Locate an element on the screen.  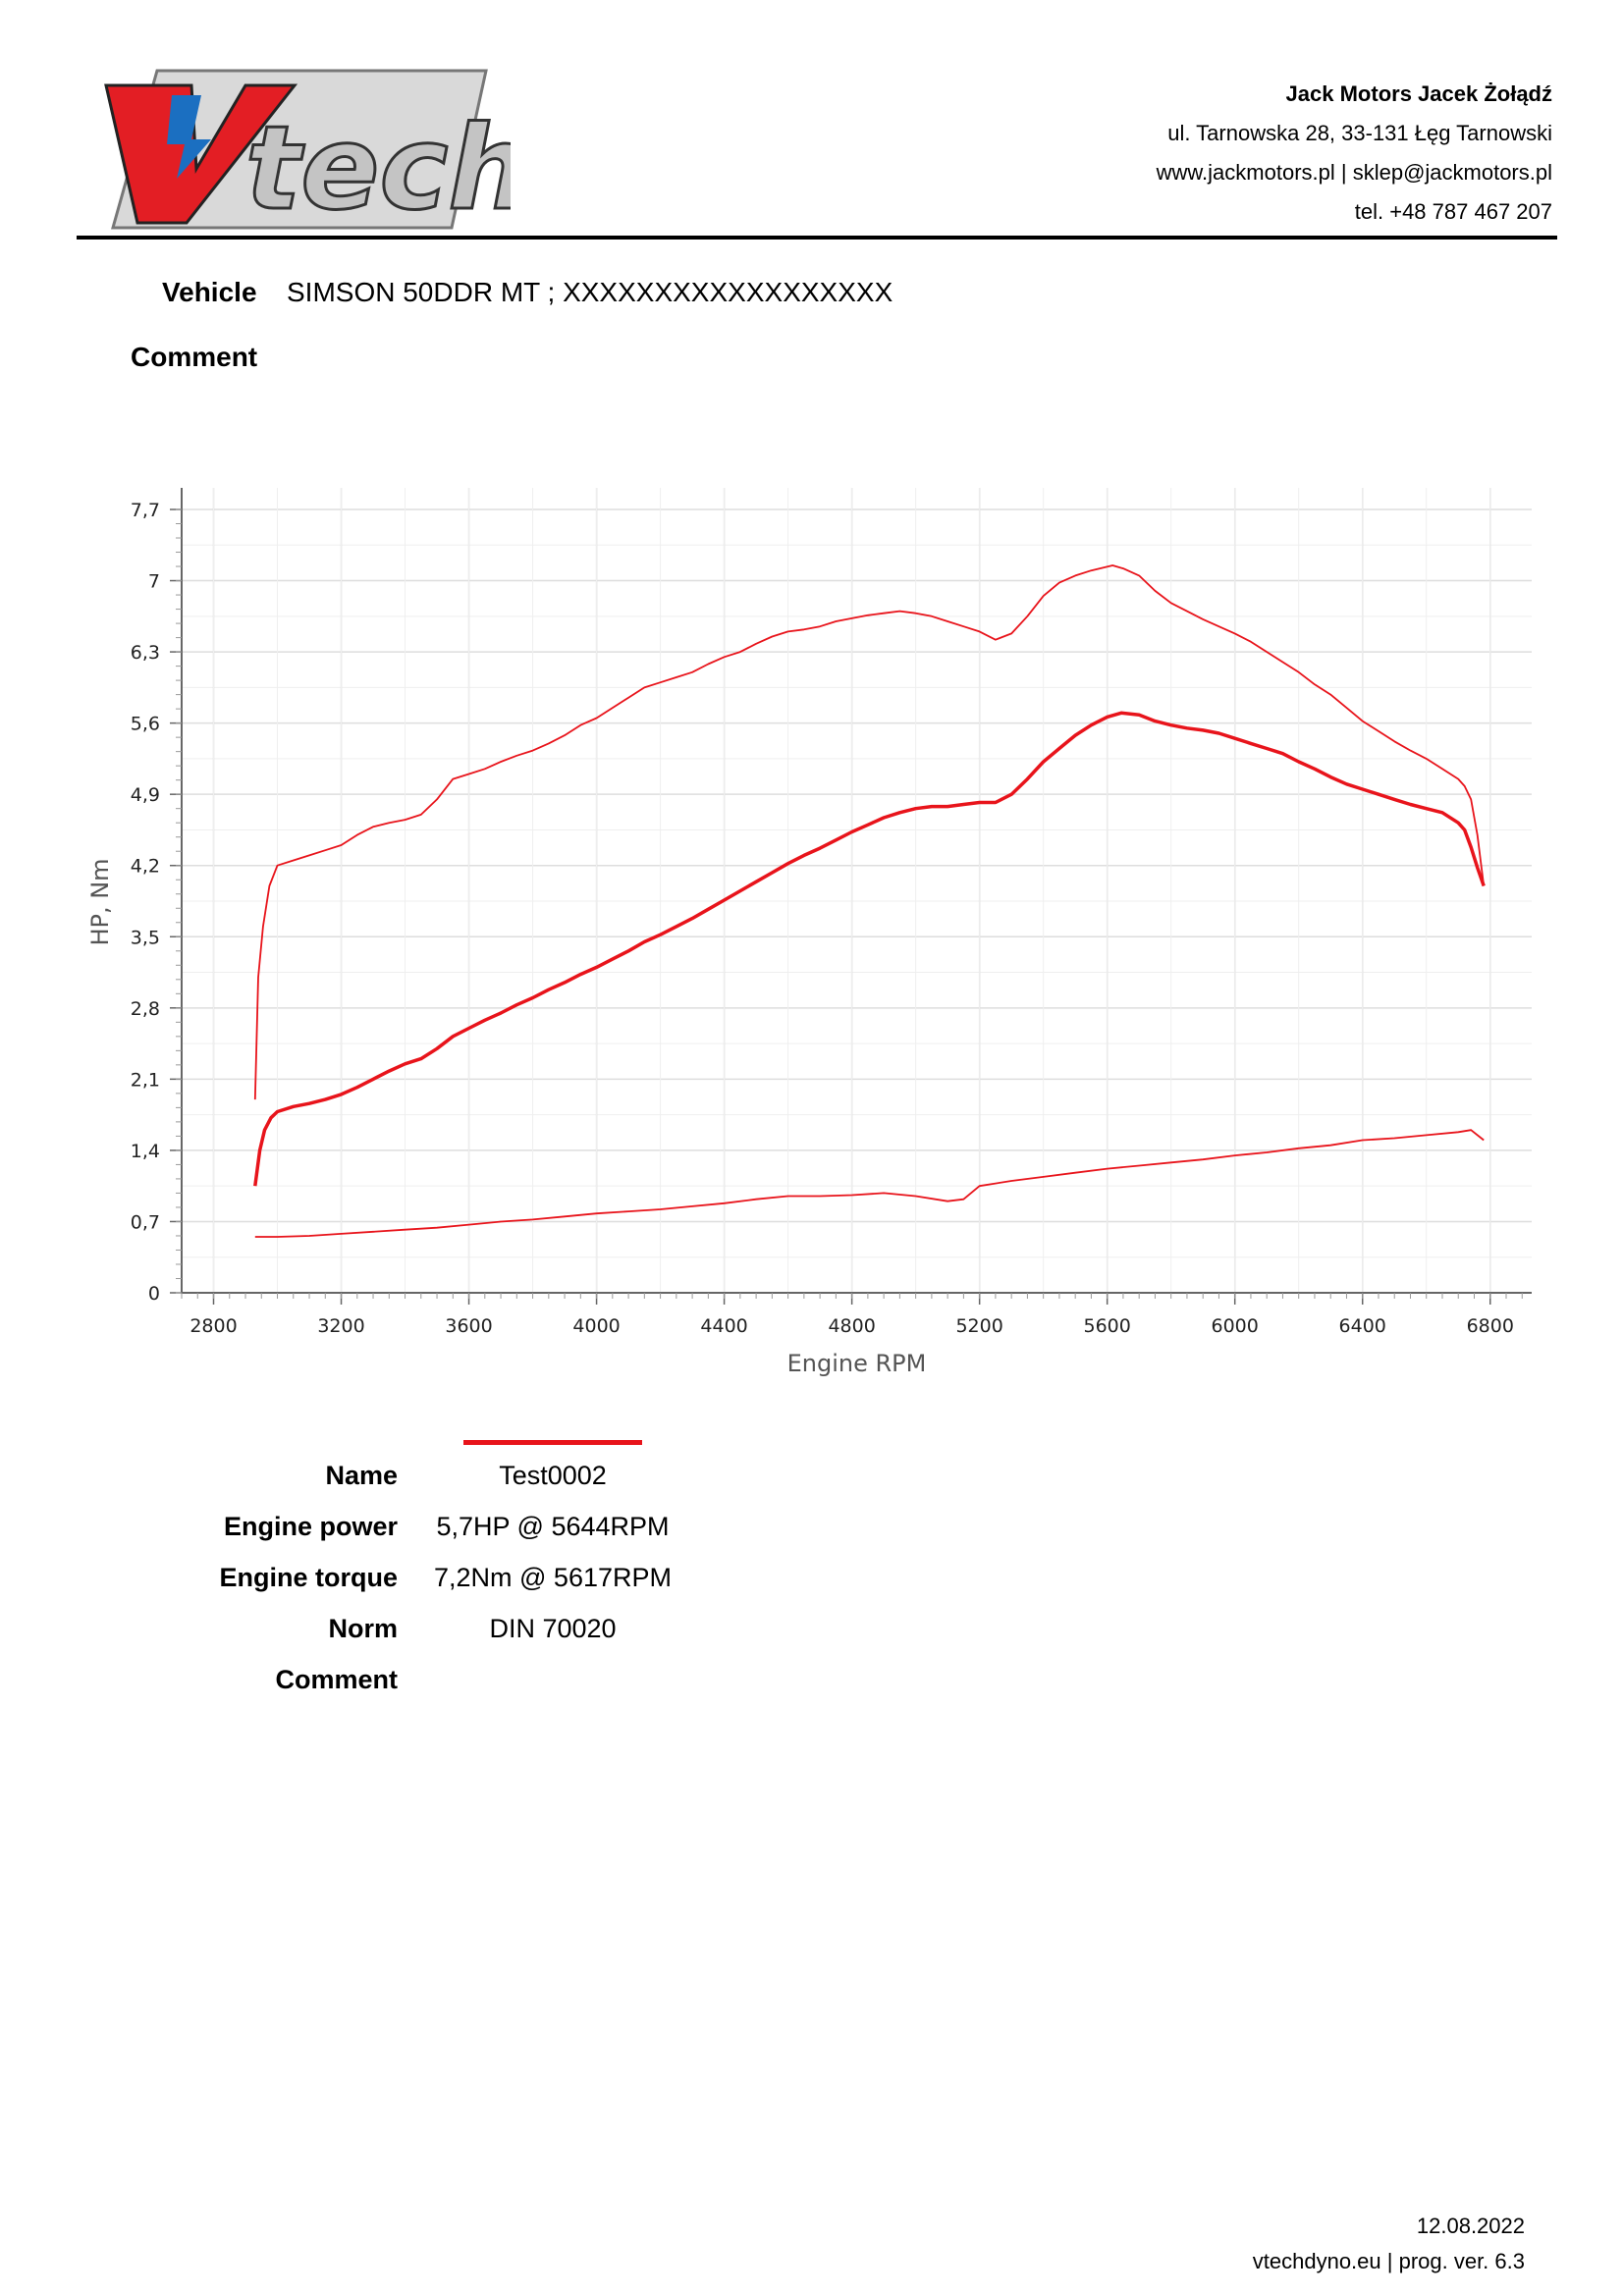
result-value: 7,2Nm @ 5617RPM is located at coordinates (553, 1578).